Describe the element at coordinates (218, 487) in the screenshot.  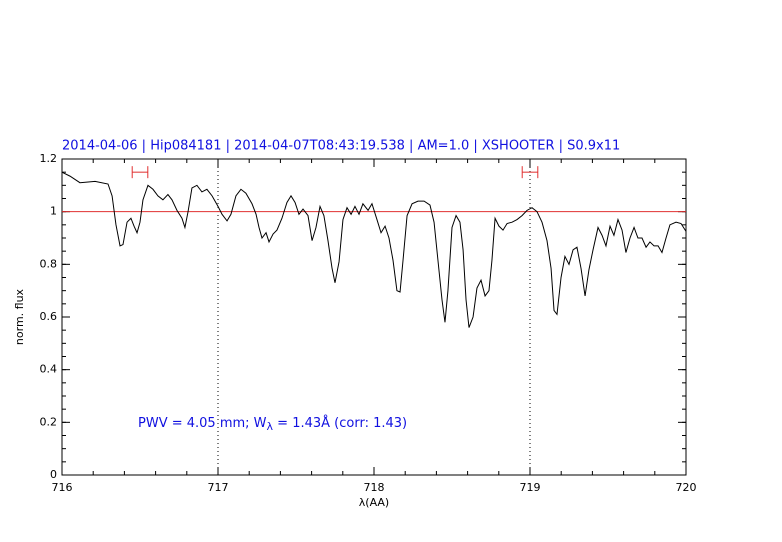
I see `x-tick-label: 717` at that location.